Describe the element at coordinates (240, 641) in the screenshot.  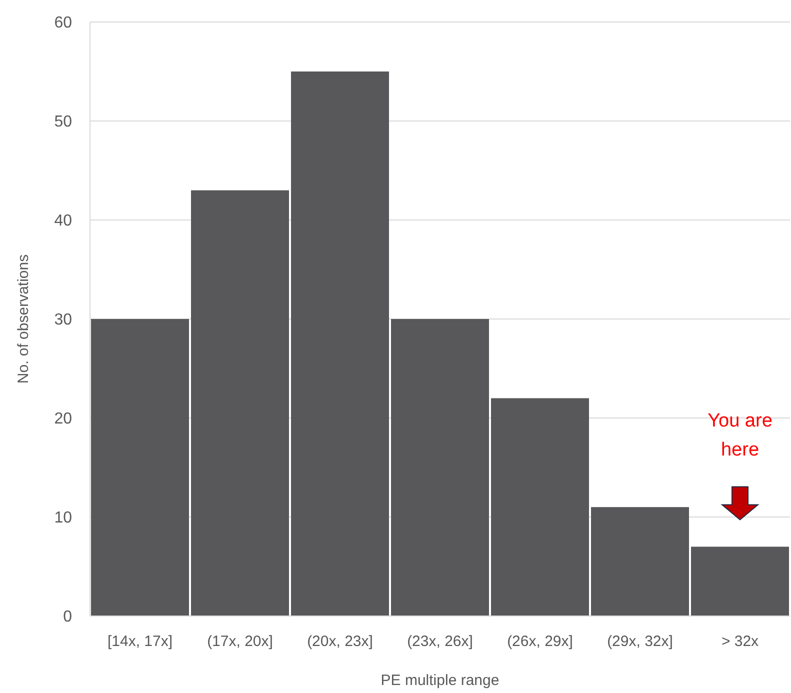
I see `x-tick-label: (17x, 20x]` at that location.